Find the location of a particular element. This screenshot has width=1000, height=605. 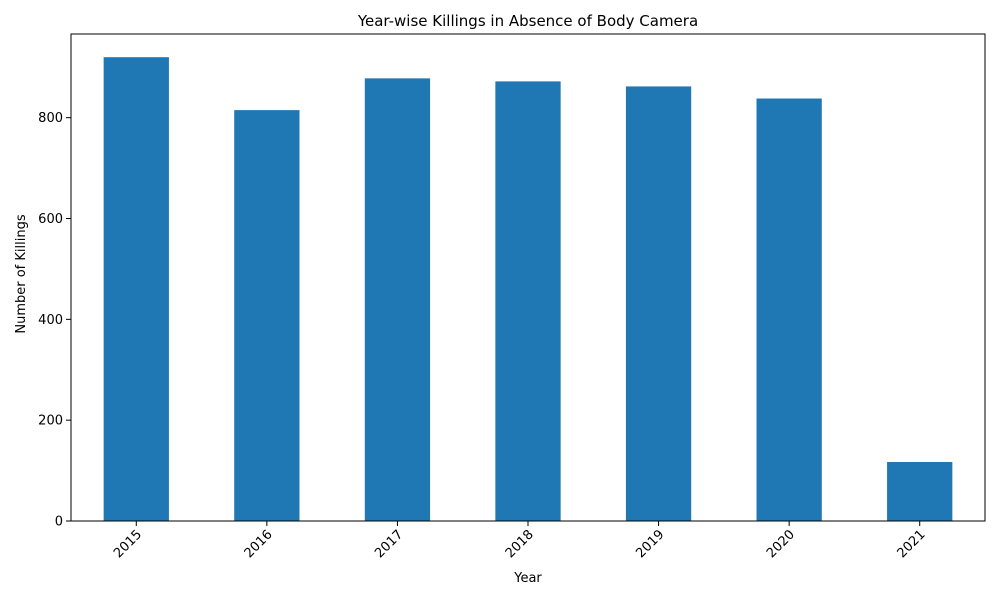

bar-2018 is located at coordinates (528, 301).